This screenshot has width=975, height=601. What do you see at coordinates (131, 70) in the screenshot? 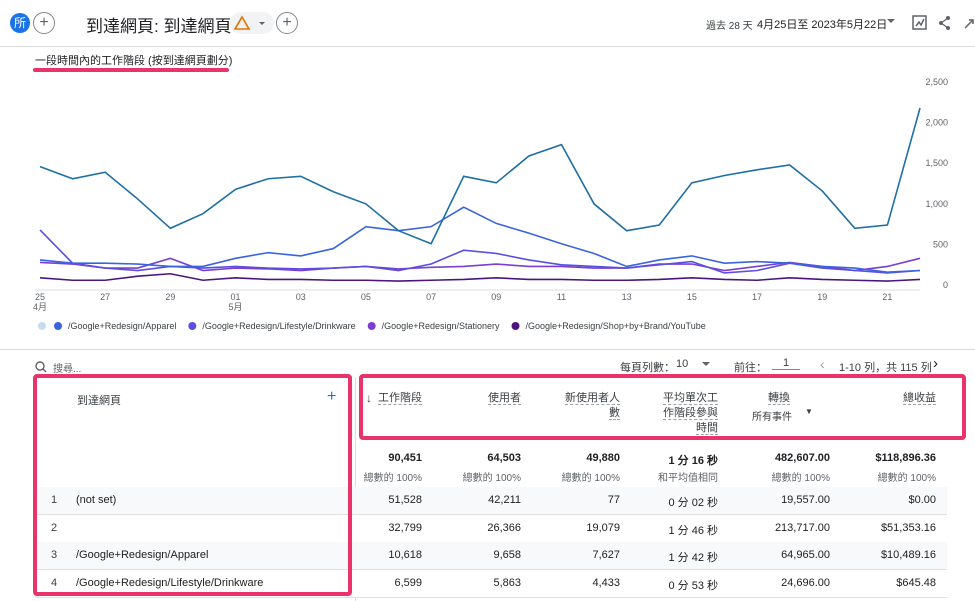
I see `annotation-underline` at bounding box center [131, 70].